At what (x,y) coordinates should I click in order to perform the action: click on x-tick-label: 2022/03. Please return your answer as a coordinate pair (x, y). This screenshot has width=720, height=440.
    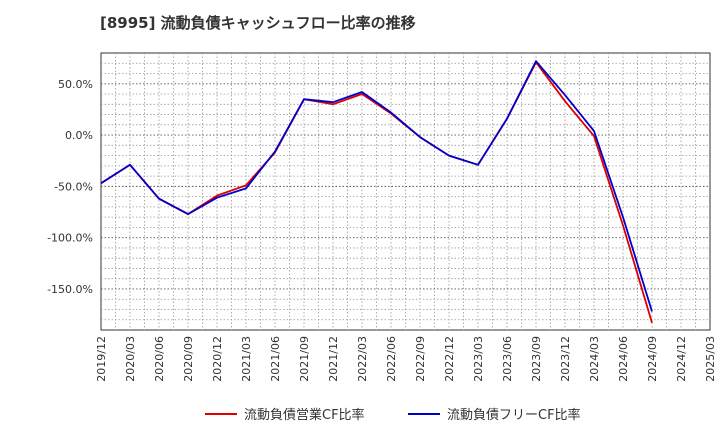
    Looking at the image, I should click on (362, 359).